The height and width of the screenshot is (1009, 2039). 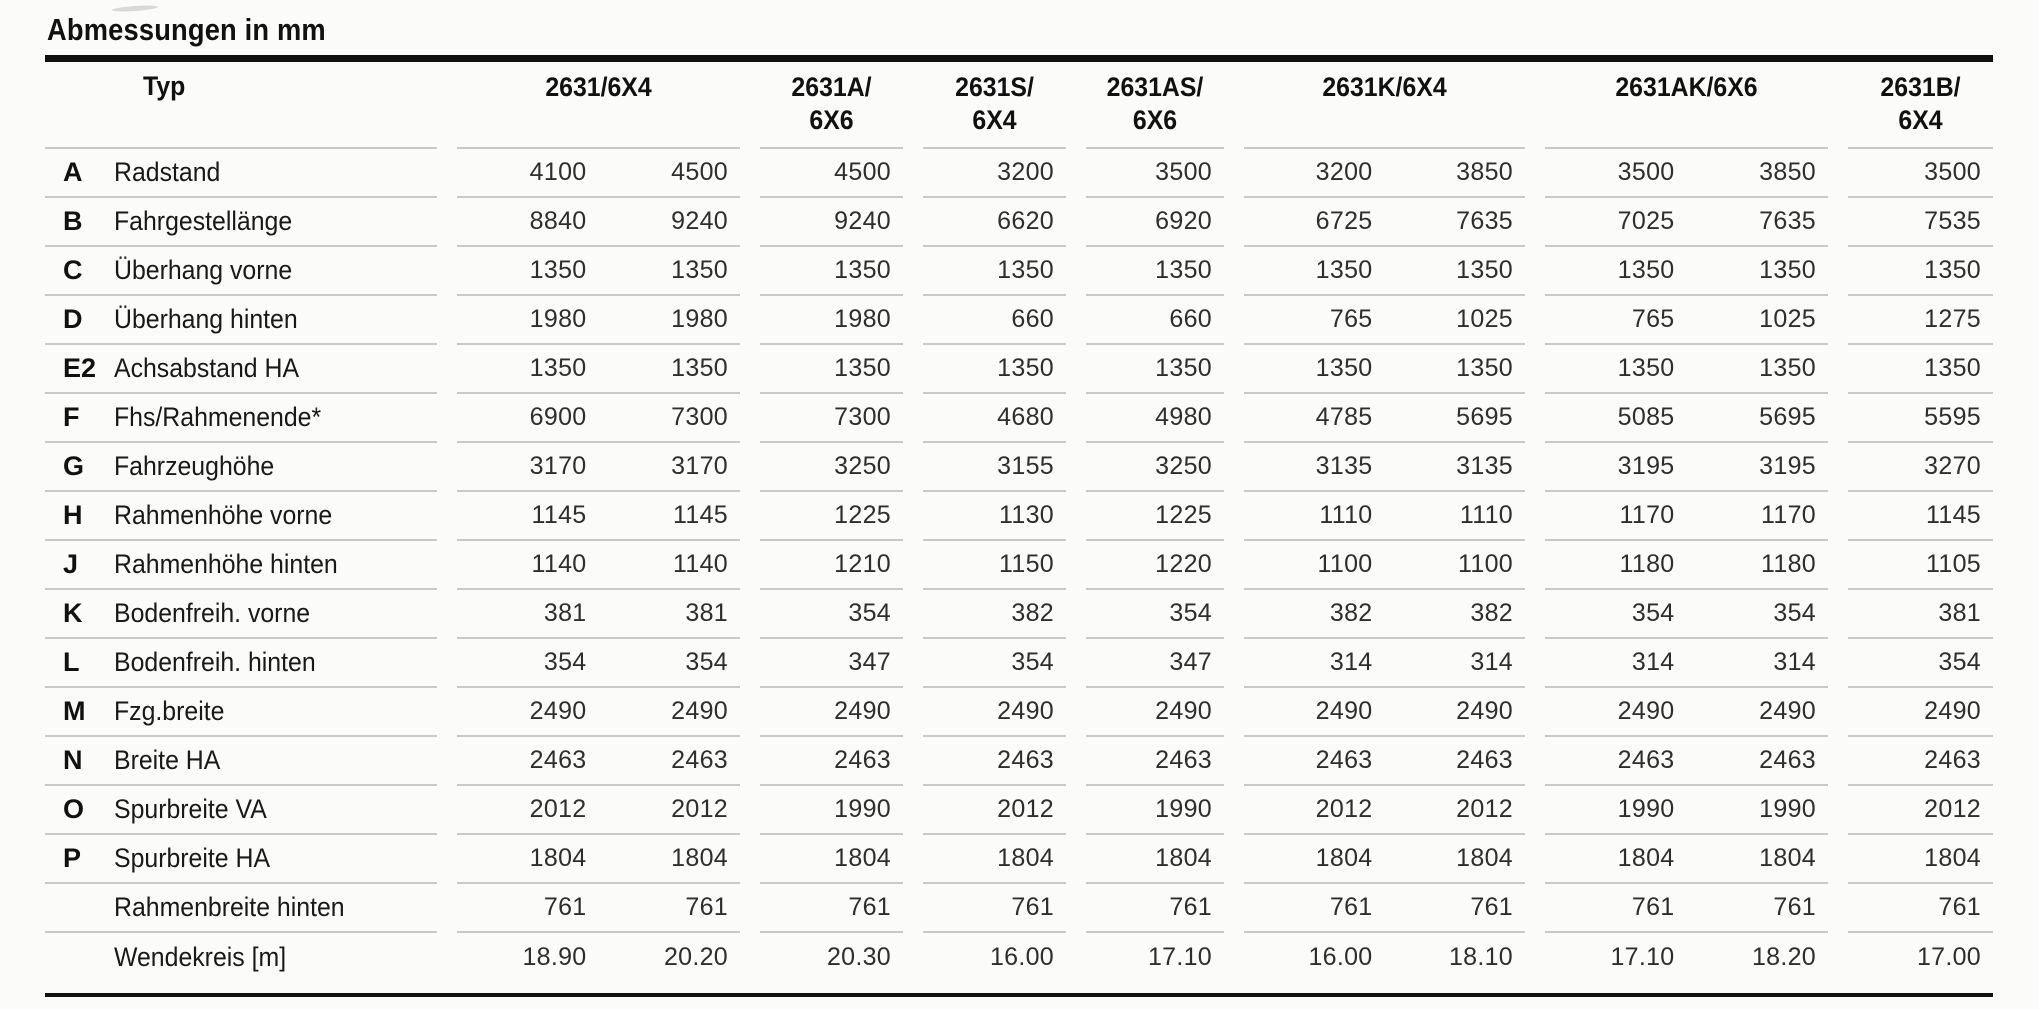 I want to click on value-group-2631k-6x4: 1110 1110, so click(x=1384, y=516).